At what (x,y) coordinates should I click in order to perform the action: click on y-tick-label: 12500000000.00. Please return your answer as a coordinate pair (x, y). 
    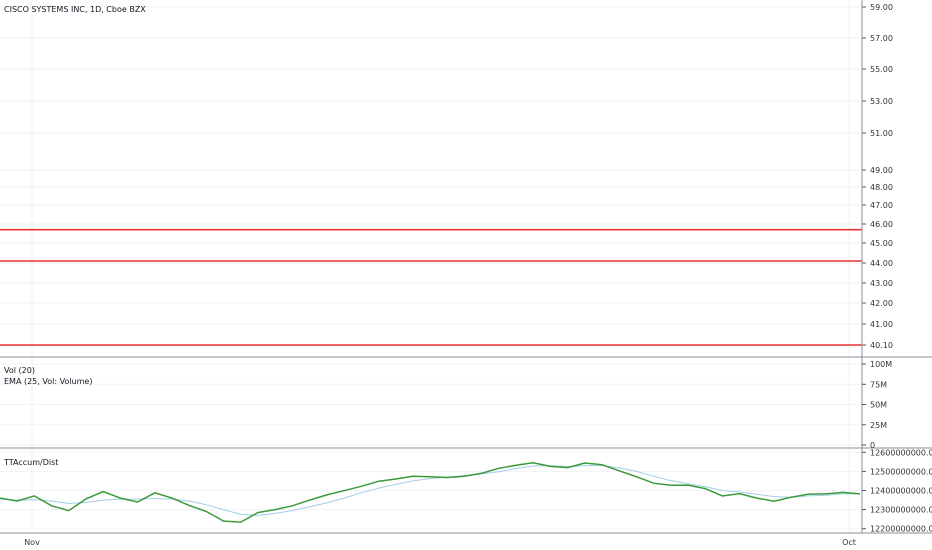
    Looking at the image, I should click on (901, 471).